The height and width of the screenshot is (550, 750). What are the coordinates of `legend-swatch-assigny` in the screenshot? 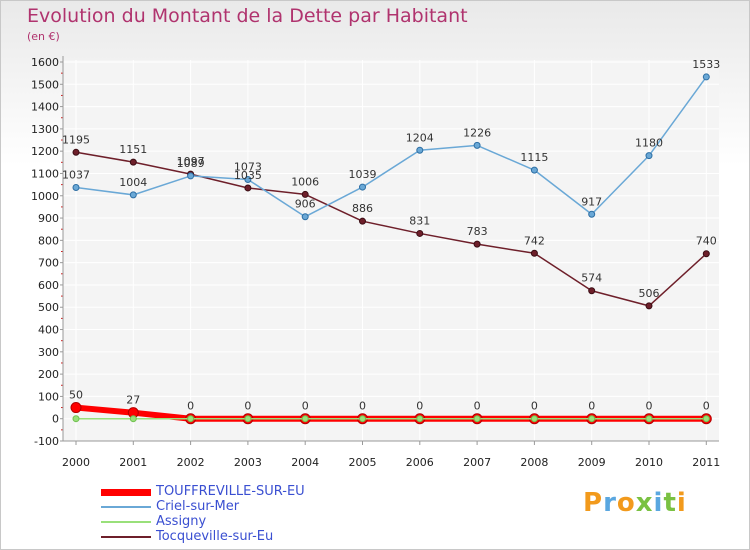 It's located at (126, 522).